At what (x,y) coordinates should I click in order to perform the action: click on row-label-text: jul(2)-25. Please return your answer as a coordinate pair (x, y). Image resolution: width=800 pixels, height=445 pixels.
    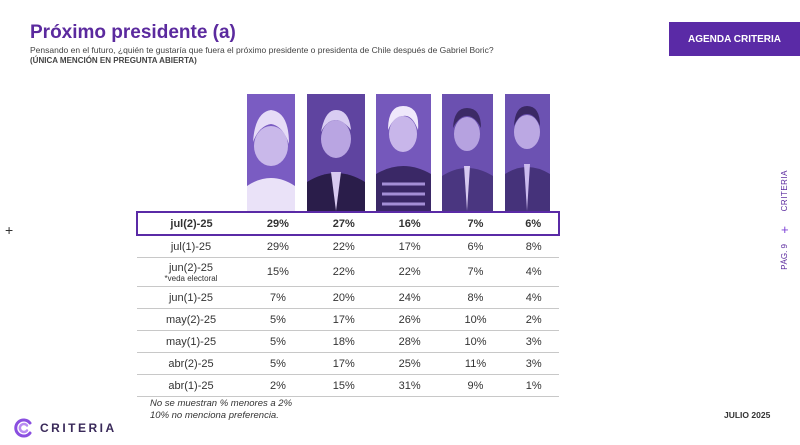
    Looking at the image, I should click on (191, 223).